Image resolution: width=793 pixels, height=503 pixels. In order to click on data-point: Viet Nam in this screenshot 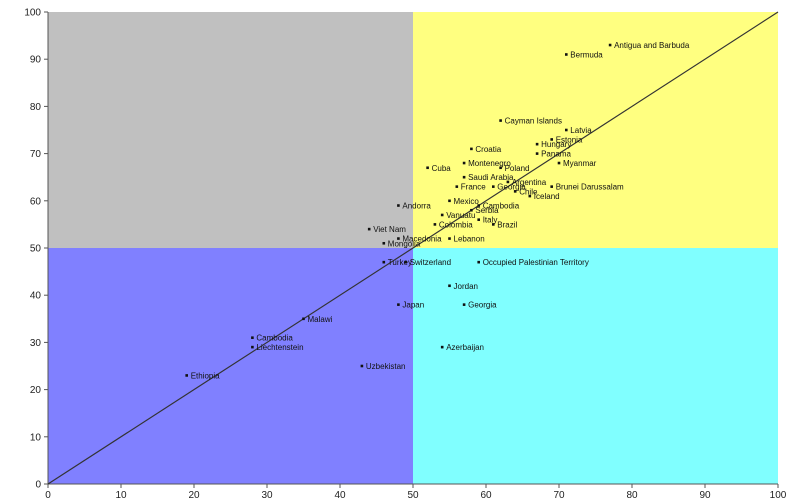, I will do `click(386, 229)`.